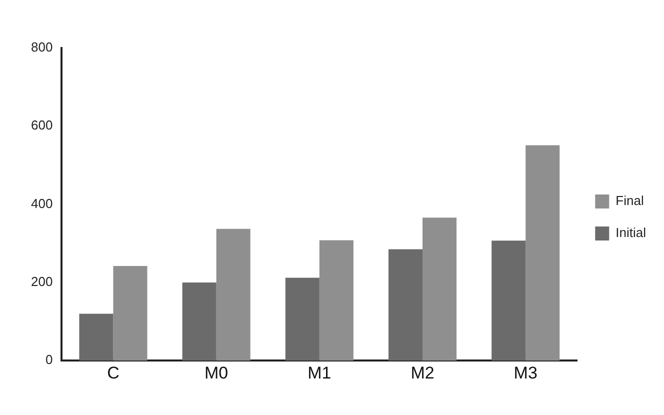  I want to click on y-tick-label: 0, so click(49, 360).